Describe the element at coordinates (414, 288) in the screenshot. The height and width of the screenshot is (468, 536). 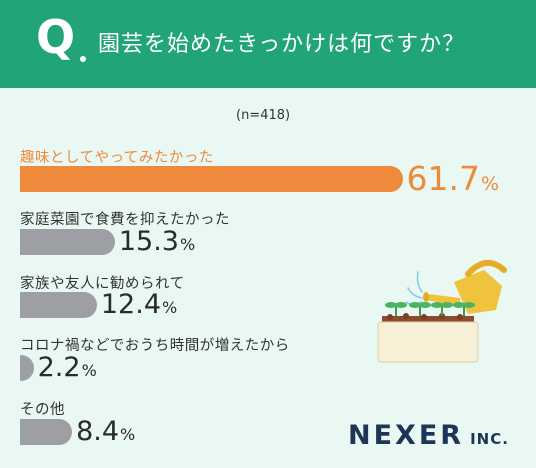
I see `water-drops` at that location.